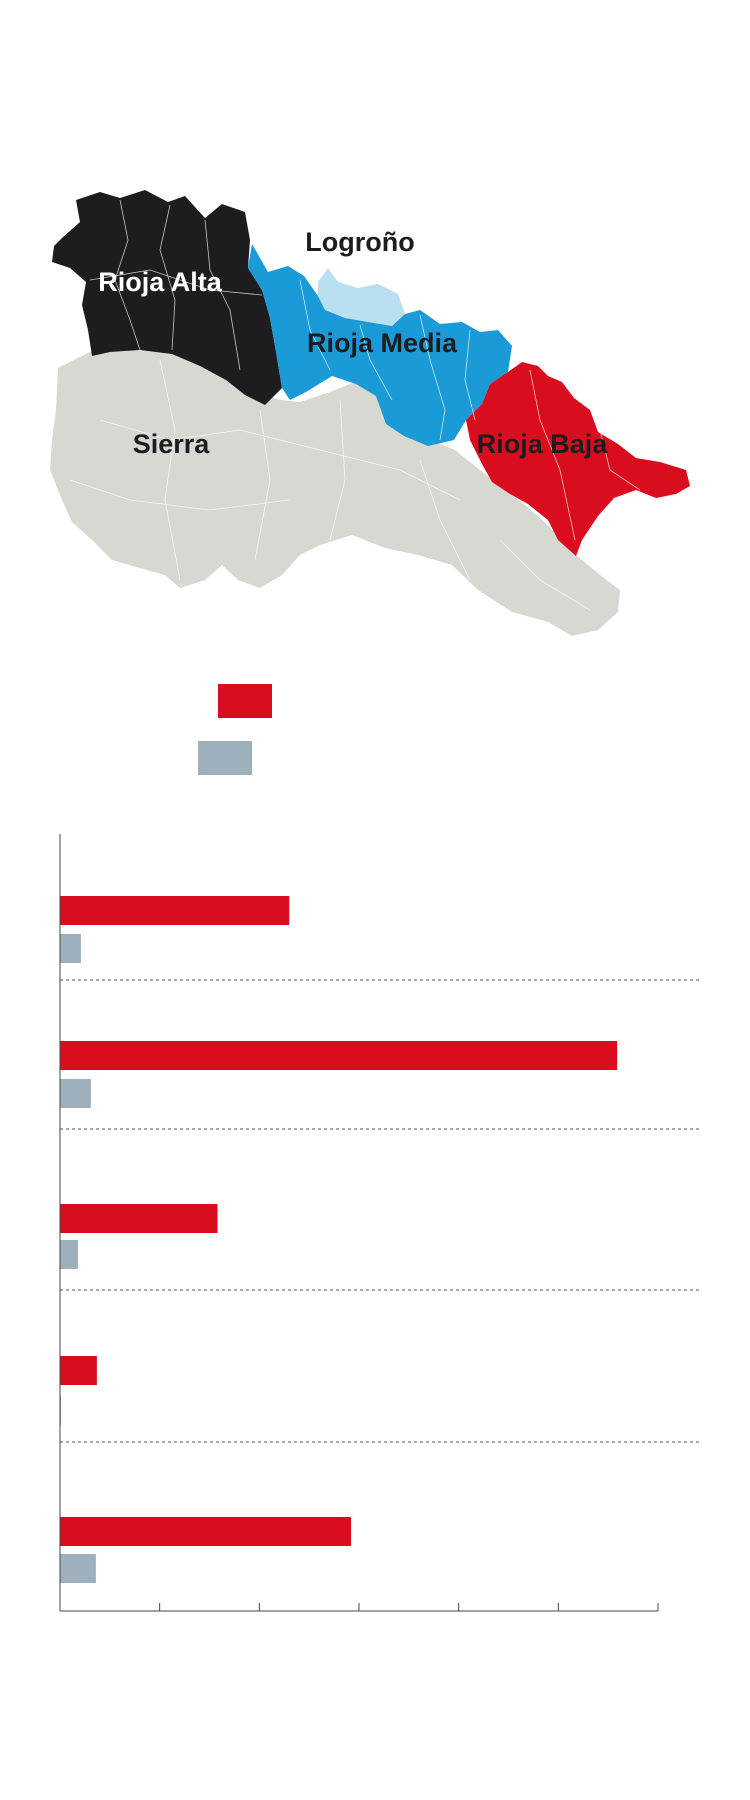 This screenshot has width=750, height=1800. I want to click on label-logrono: Logroño, so click(359, 242).